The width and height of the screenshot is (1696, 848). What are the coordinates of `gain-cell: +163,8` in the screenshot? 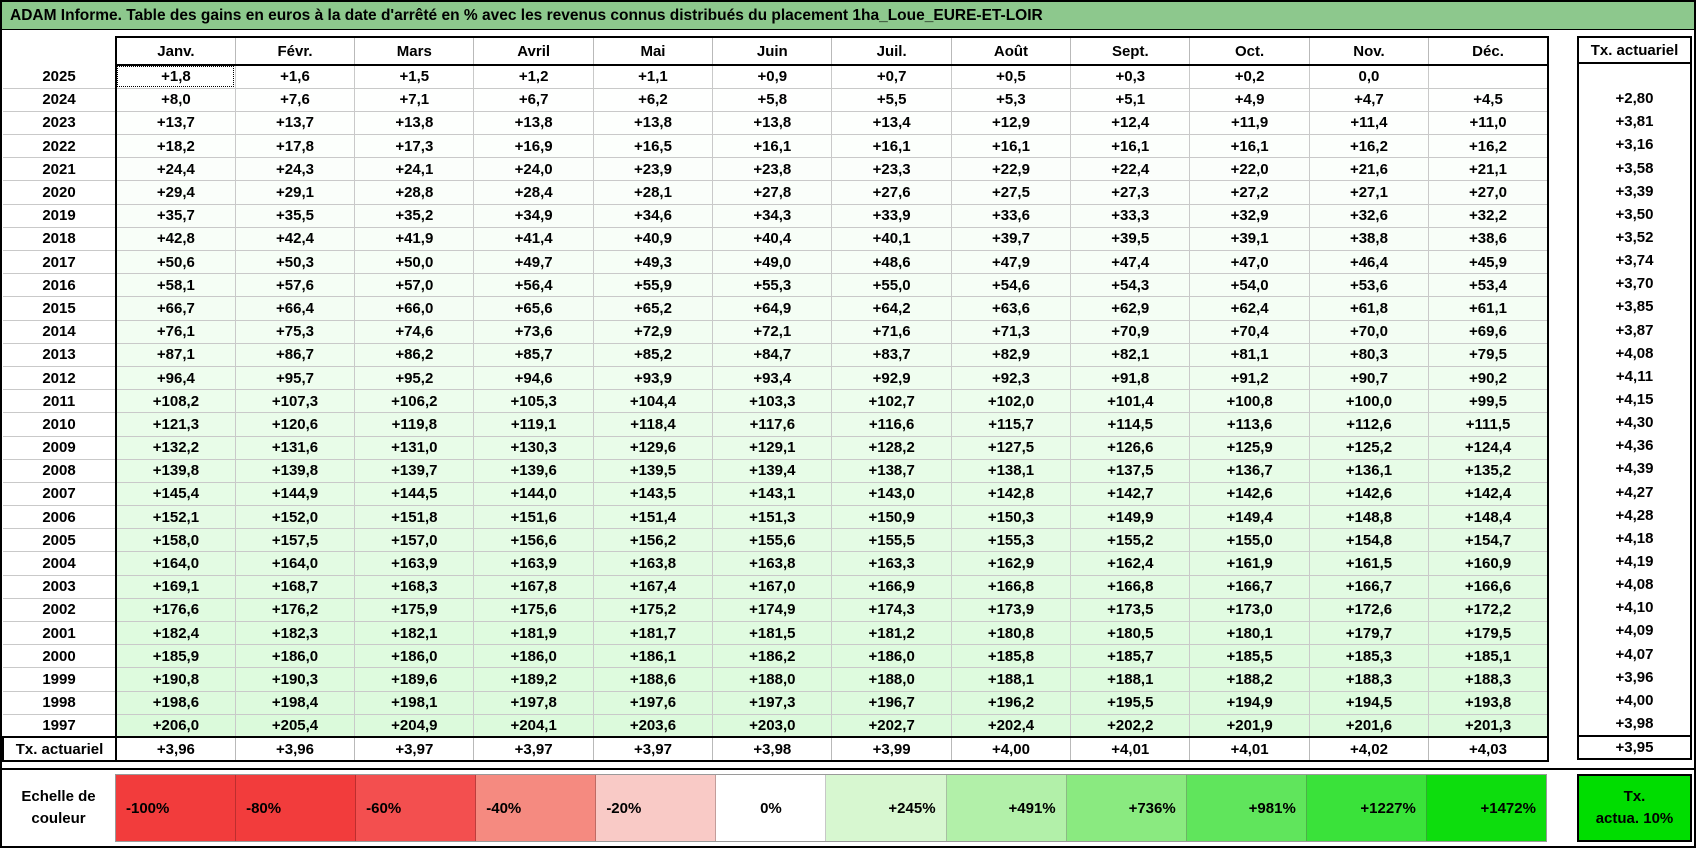 It's located at (653, 563).